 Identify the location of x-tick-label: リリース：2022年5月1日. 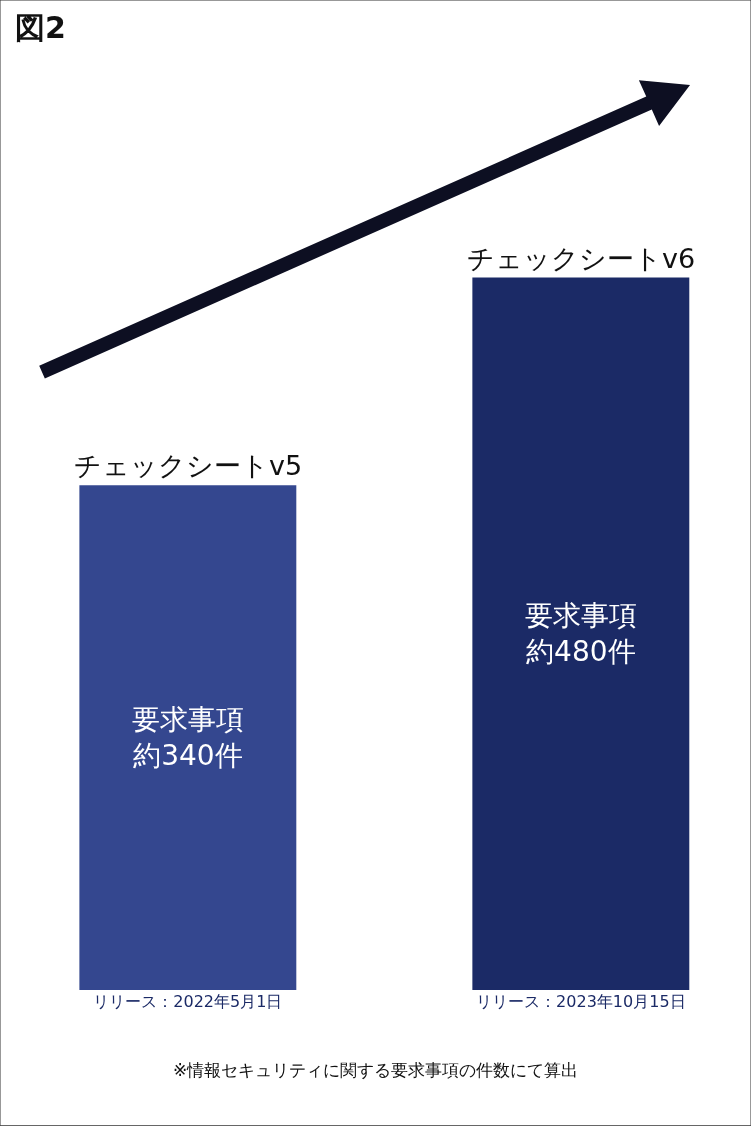
(188, 1001).